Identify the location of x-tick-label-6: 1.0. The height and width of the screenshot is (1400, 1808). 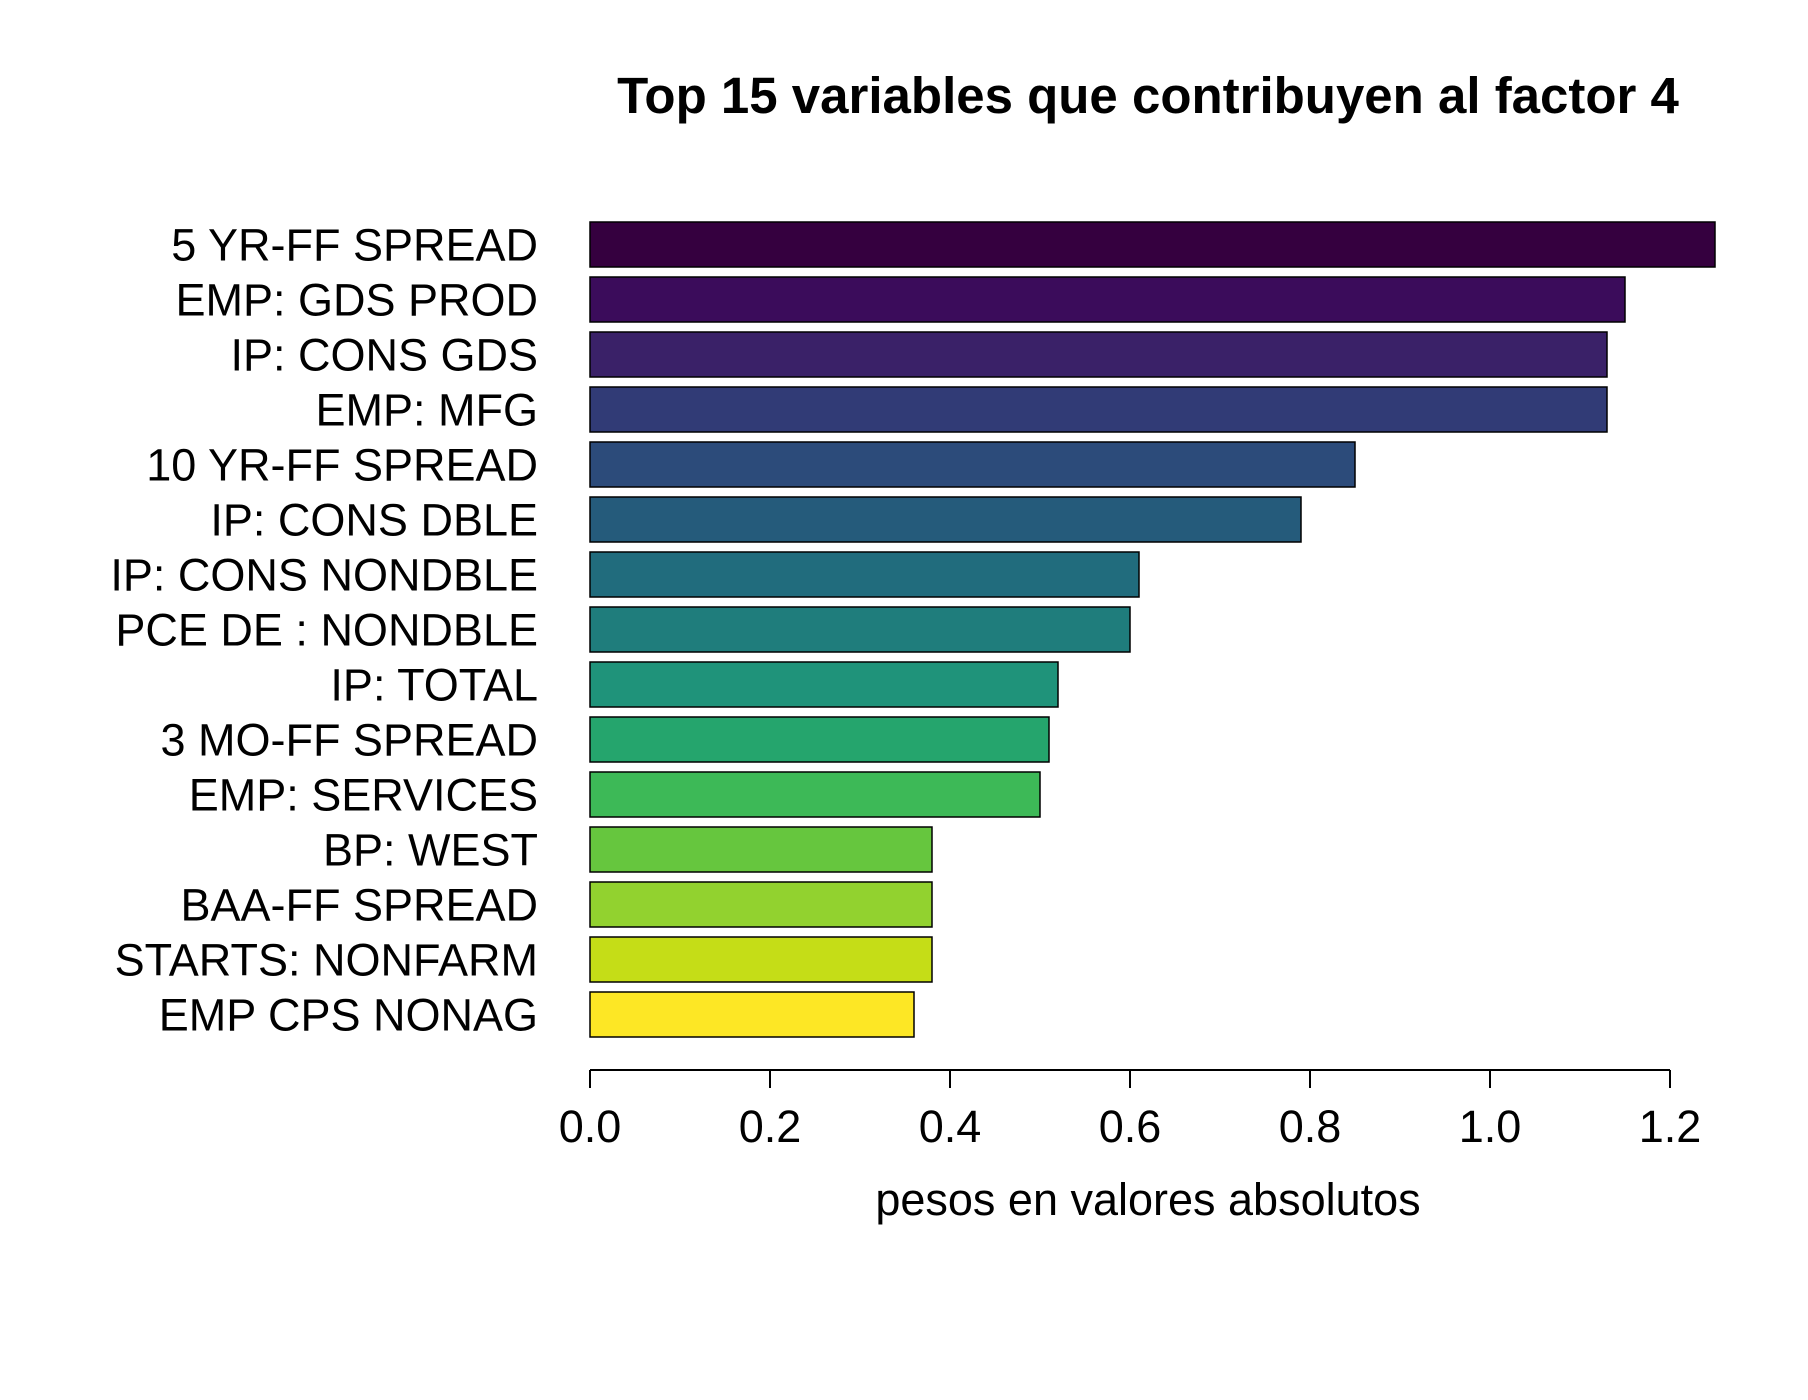
(1490, 1126).